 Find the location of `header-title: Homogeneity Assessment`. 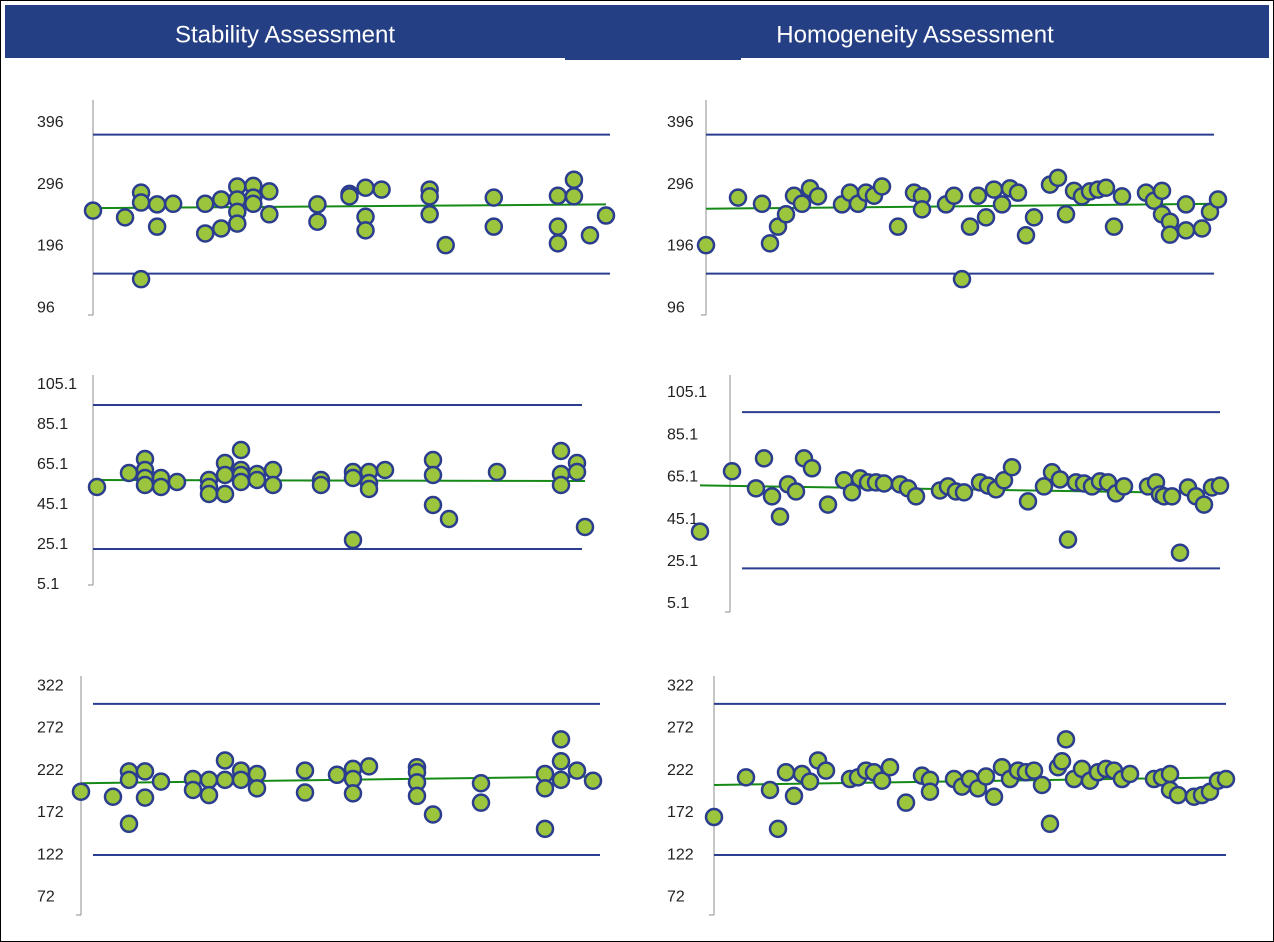

header-title: Homogeneity Assessment is located at coordinates (915, 34).